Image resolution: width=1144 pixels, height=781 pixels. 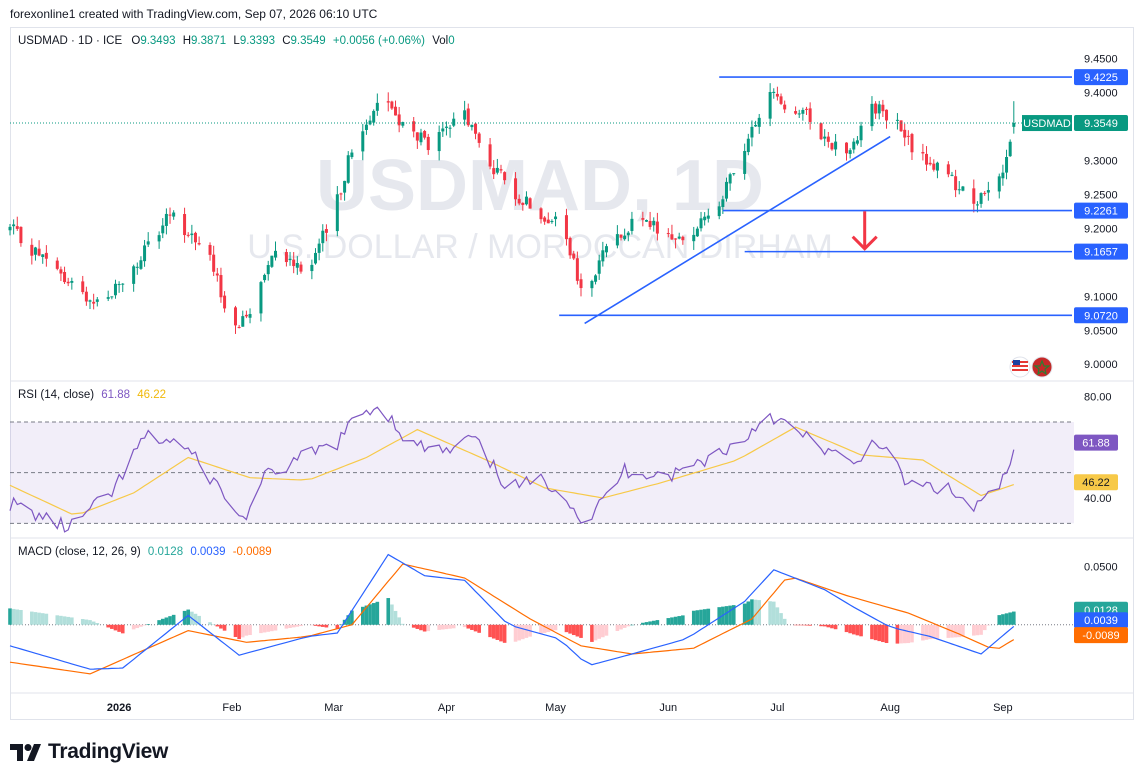 I want to click on macd-line, so click(x=512, y=611).